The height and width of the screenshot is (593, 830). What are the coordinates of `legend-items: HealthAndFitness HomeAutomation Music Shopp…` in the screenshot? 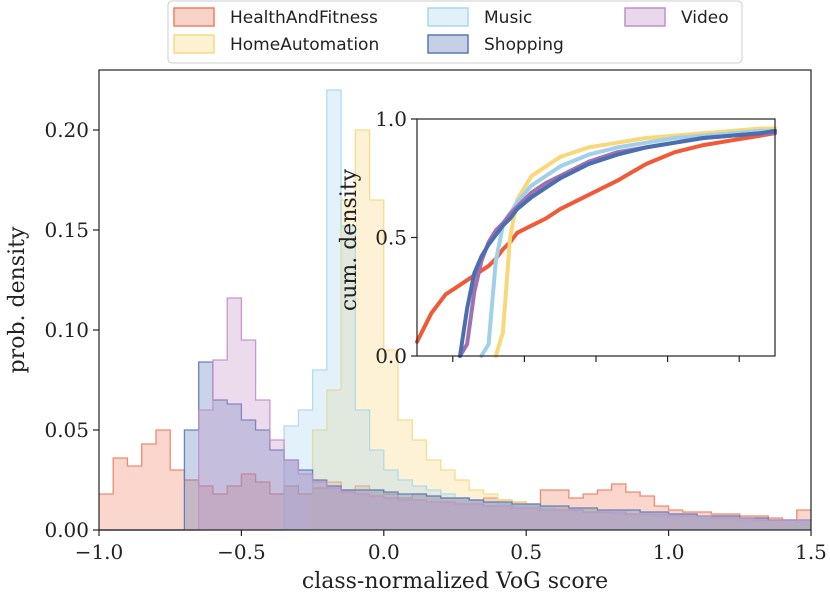 It's located at (451, 31).